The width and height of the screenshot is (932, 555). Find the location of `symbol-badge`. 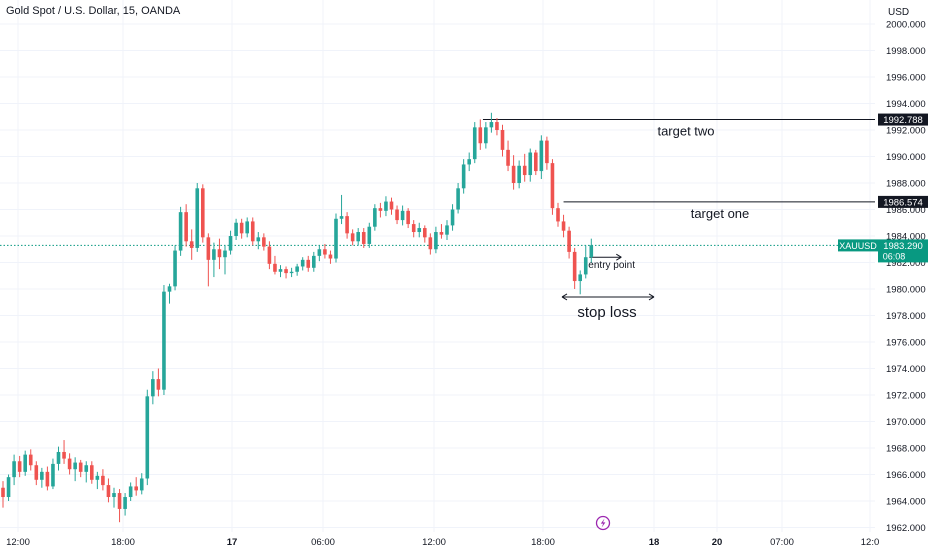

symbol-badge is located at coordinates (858, 245).